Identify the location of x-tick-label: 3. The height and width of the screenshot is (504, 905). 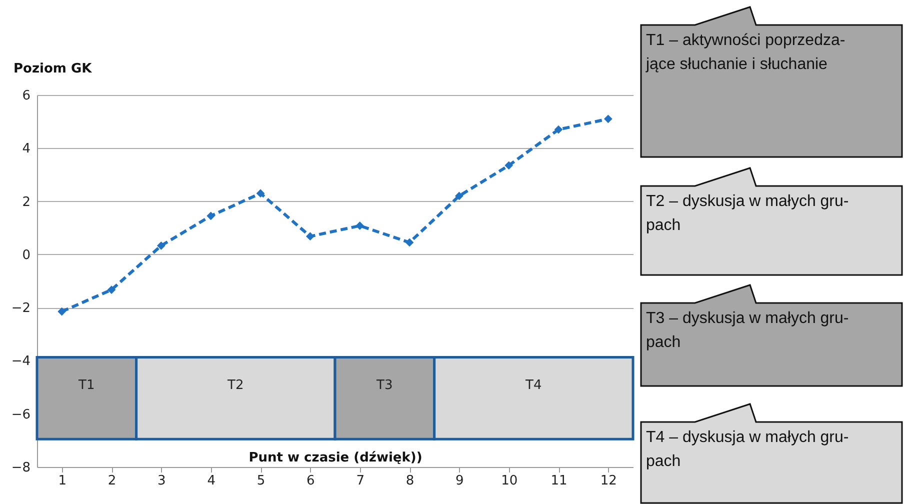
(162, 481).